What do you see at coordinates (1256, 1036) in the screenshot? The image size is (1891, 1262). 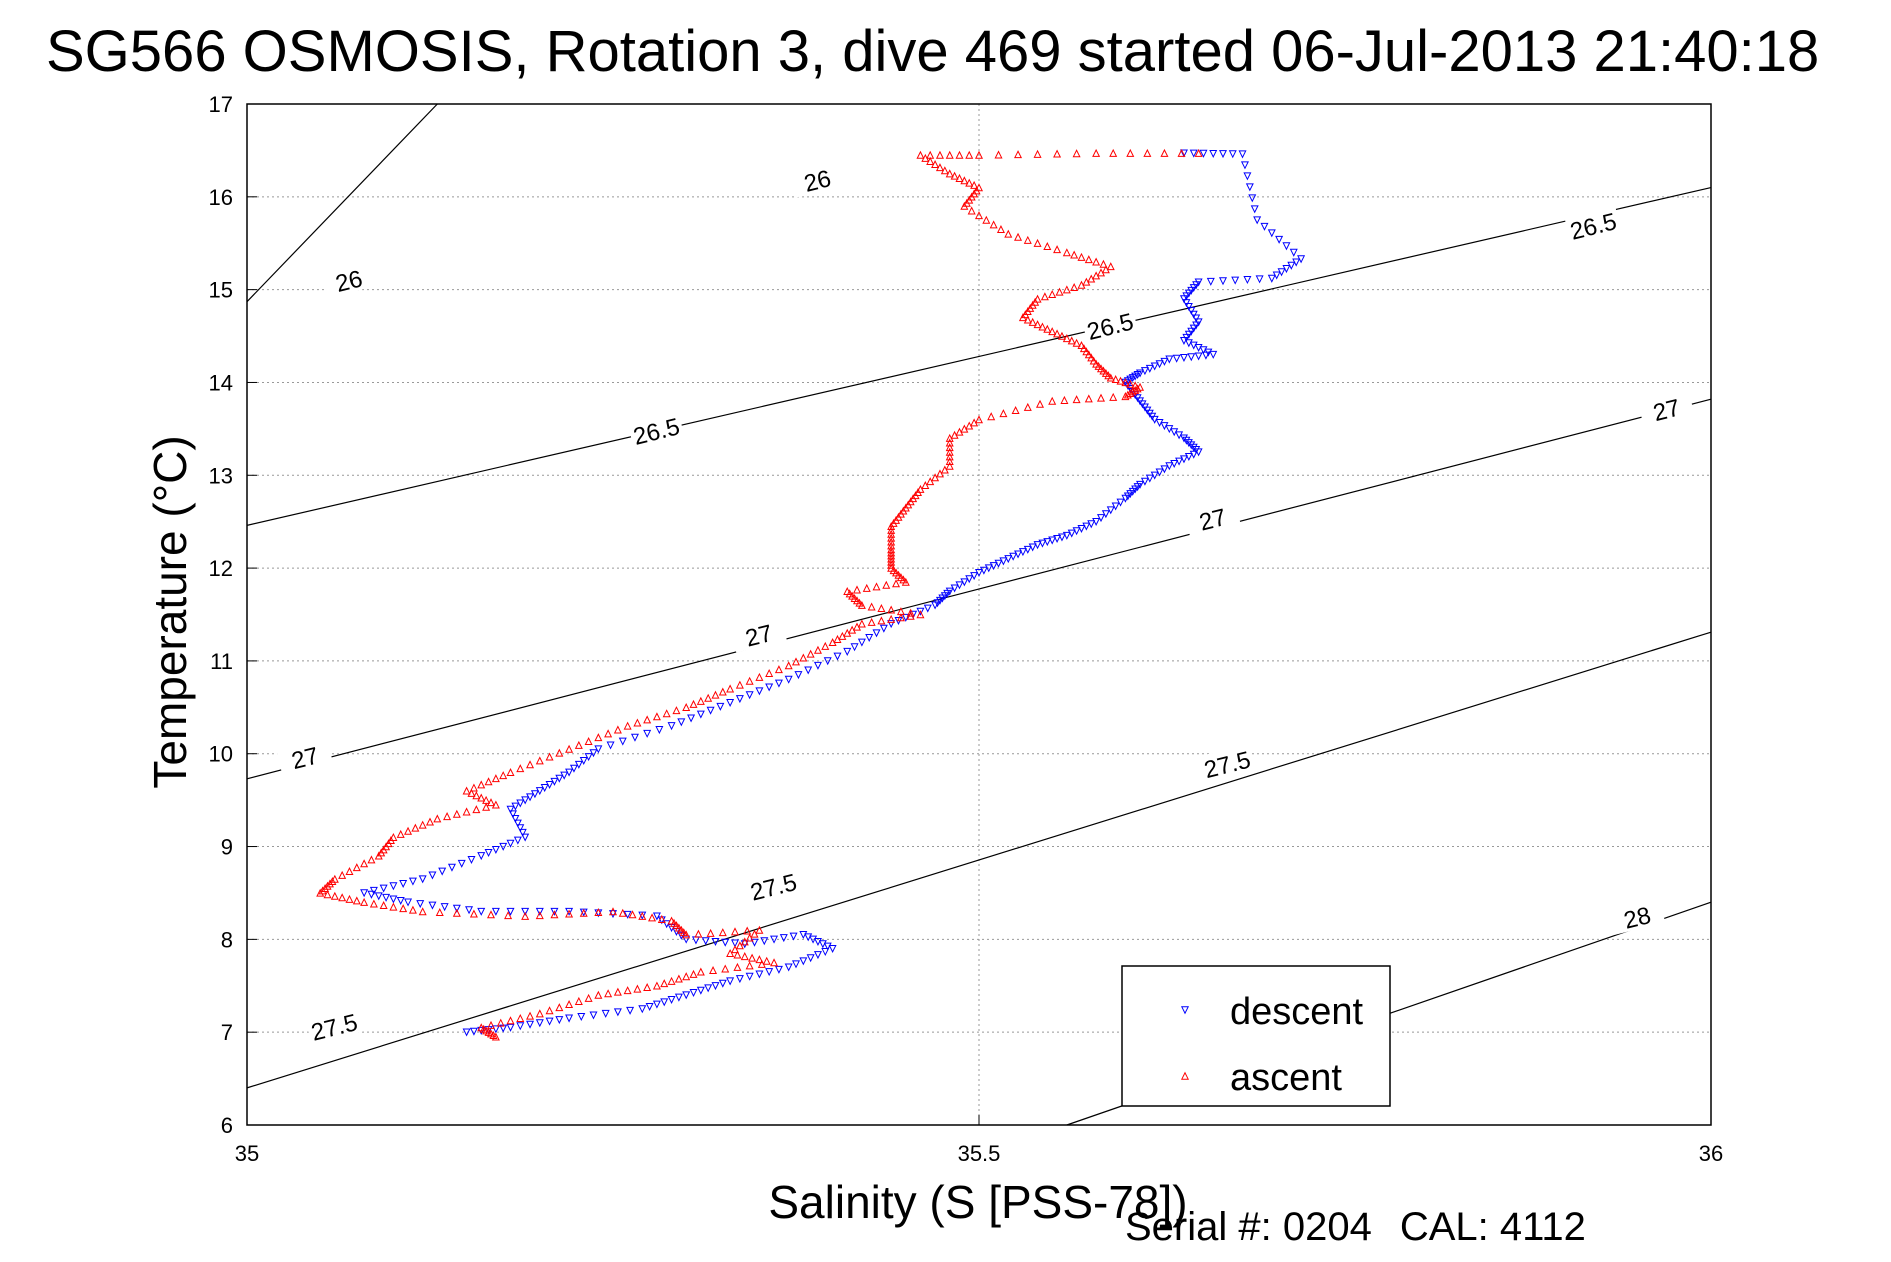 I see `legend-box` at bounding box center [1256, 1036].